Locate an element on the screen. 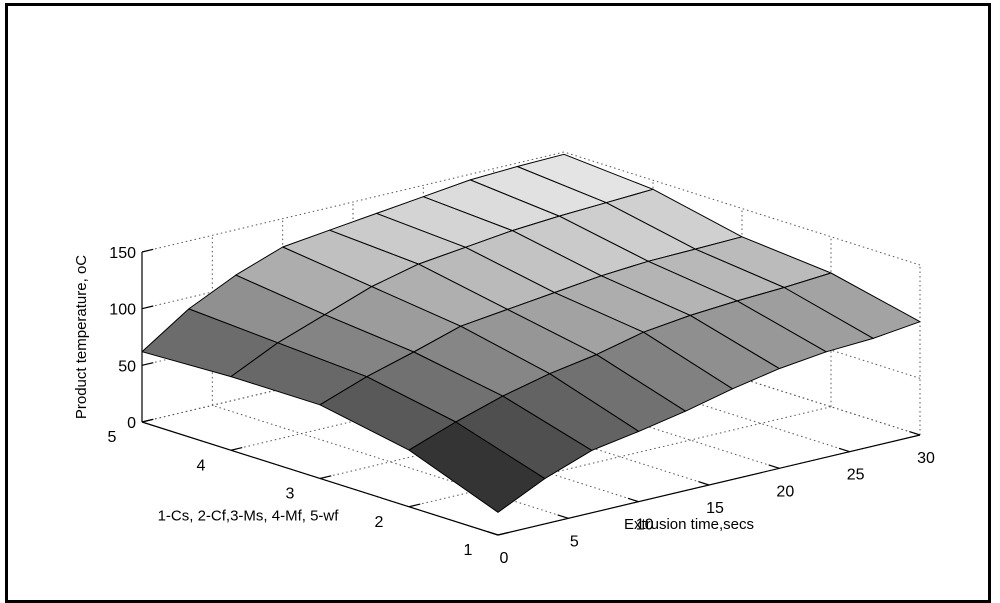  x-tick-label: 30 is located at coordinates (926, 458).